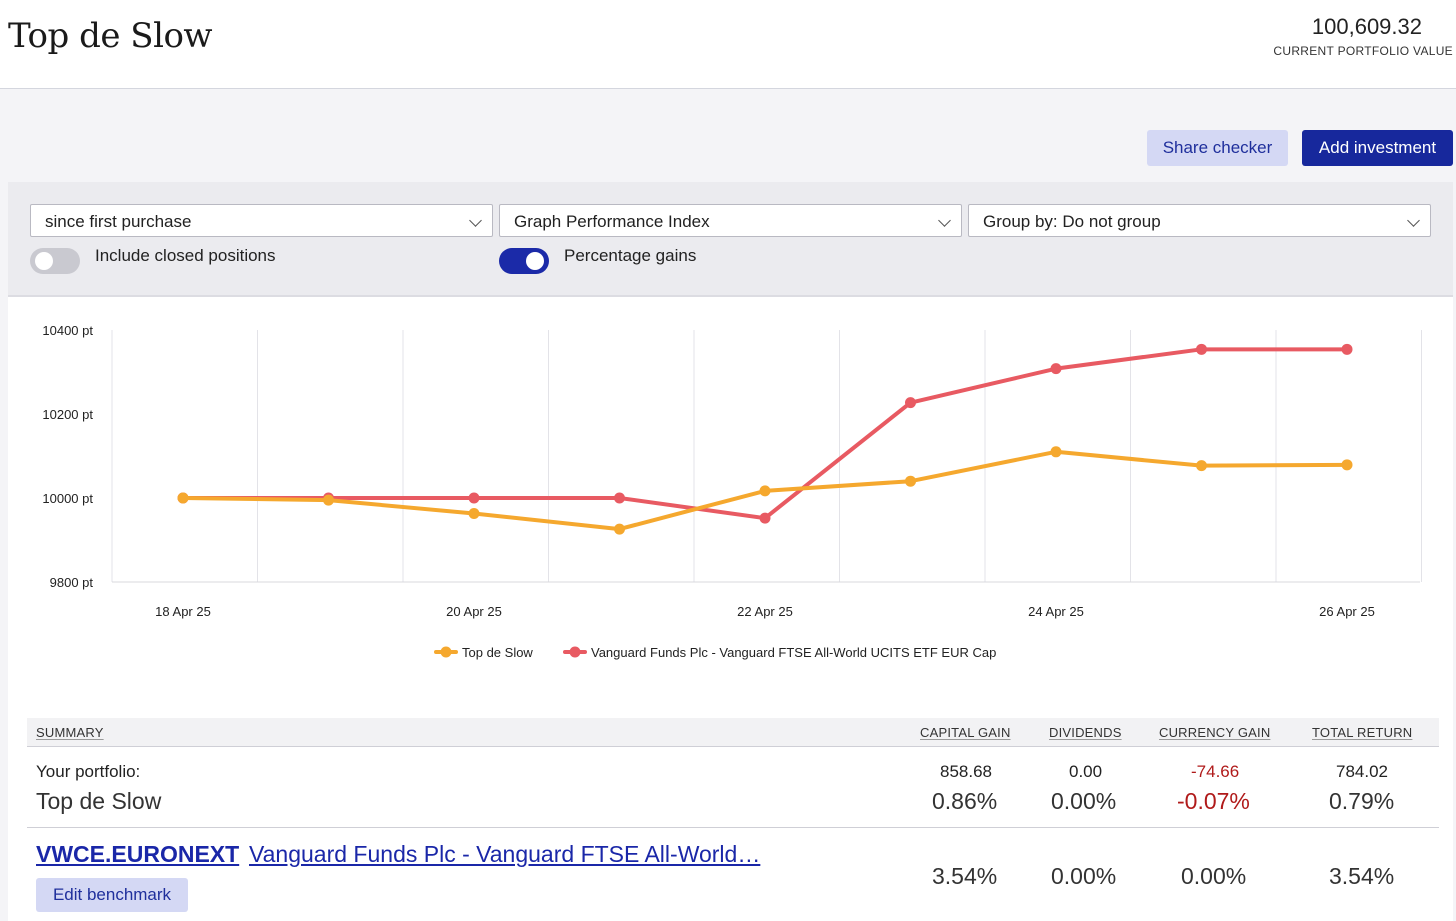  What do you see at coordinates (1085, 732) in the screenshot?
I see `dividends-header: DIVIDENDS` at bounding box center [1085, 732].